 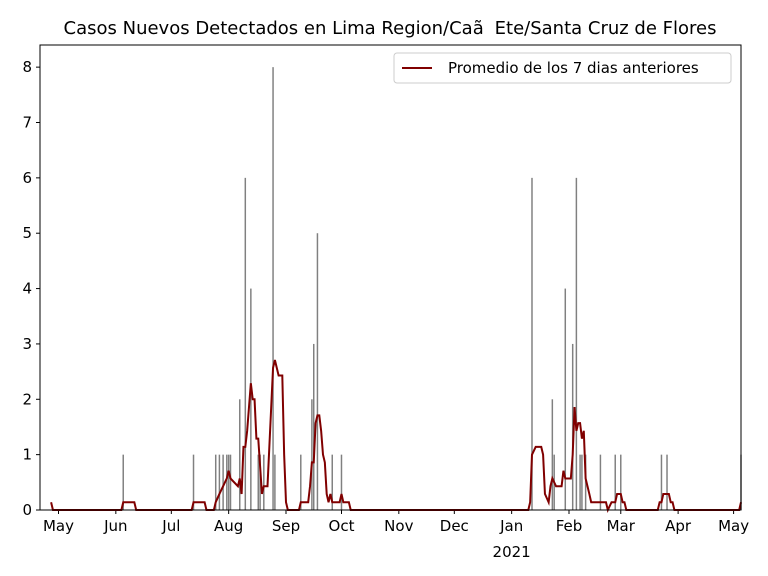 I want to click on x-tick-label: Jul, so click(x=170, y=526).